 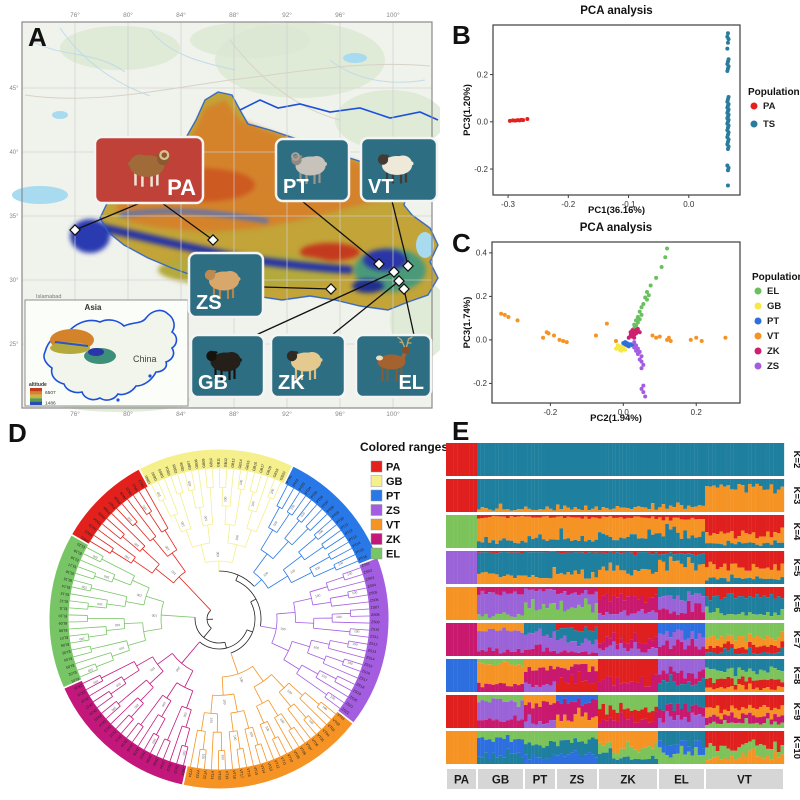 I want to click on breed-card-PA: PA, so click(x=149, y=170).